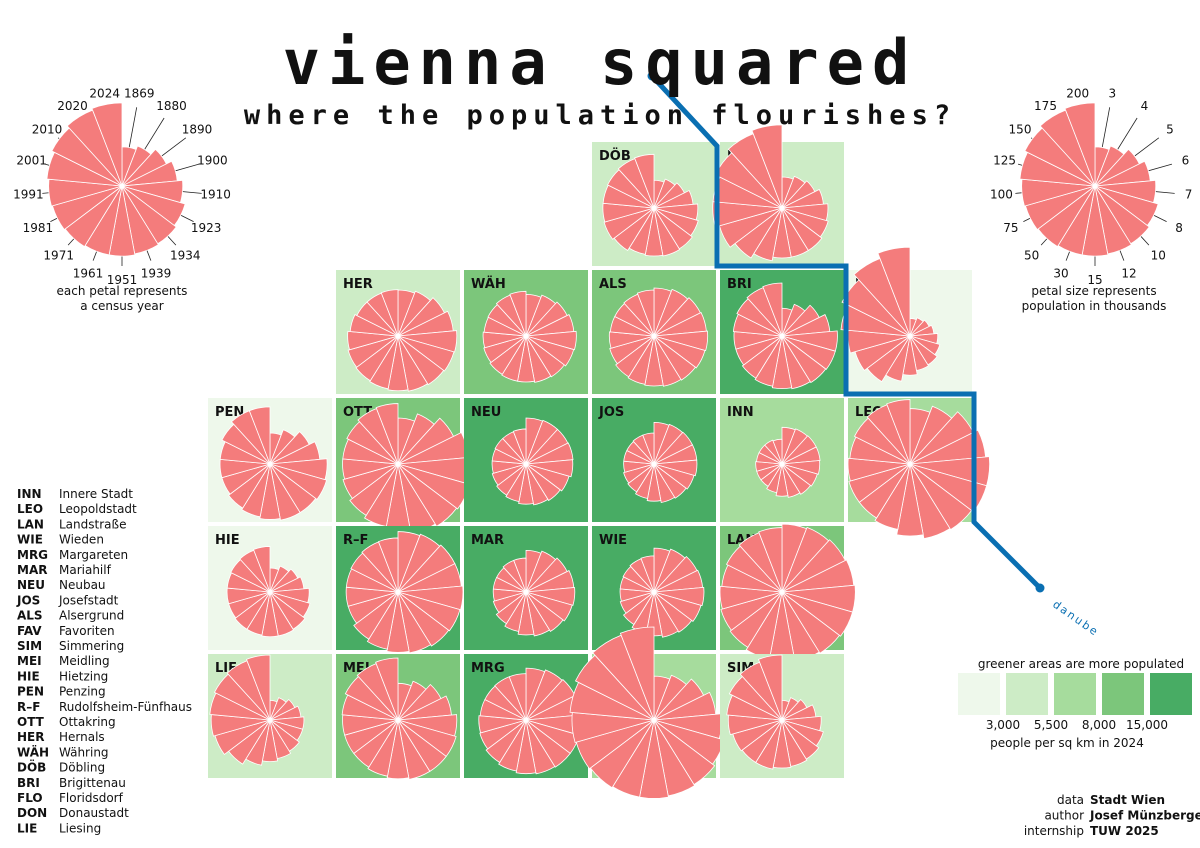 The width and height of the screenshot is (1200, 848). I want to click on petal-WÄH-1971, so click(508, 355).